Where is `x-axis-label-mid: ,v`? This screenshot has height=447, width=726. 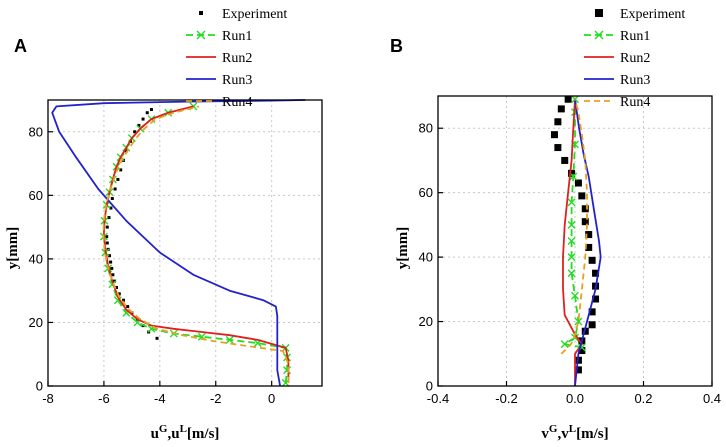
x-axis-label-mid: ,v is located at coordinates (563, 434).